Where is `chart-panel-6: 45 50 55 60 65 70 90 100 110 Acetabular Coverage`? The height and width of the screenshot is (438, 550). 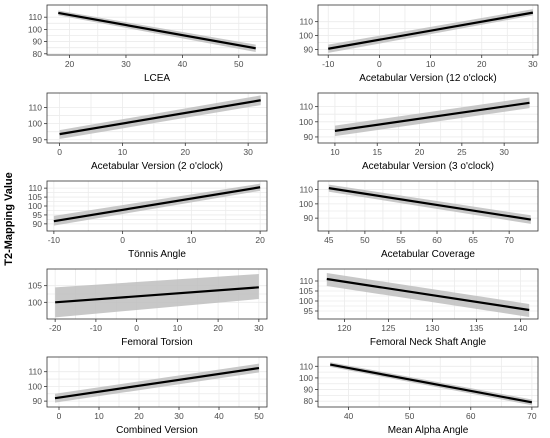
chart-panel-6: 45 50 55 60 65 70 90 100 110 Acetabular Coverage is located at coordinates (419, 220).